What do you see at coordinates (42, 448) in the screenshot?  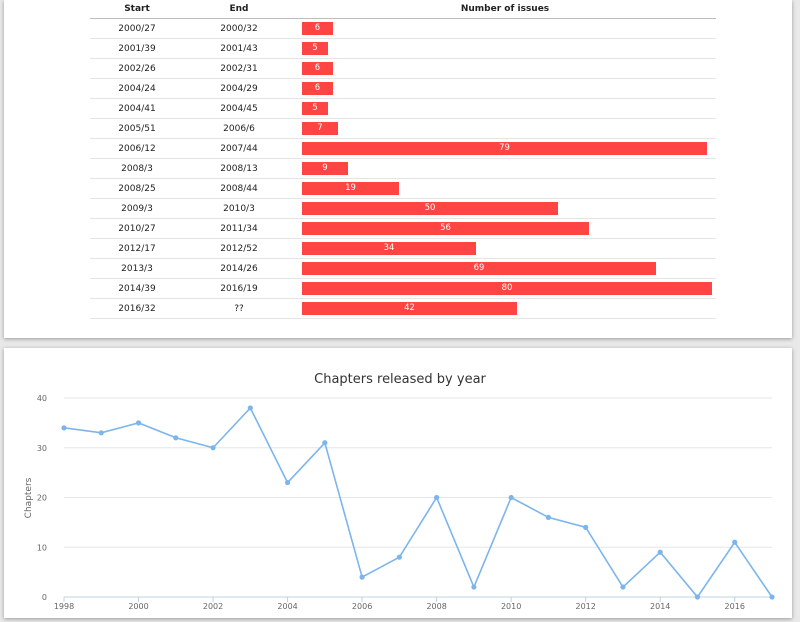 I see `y-tick-label: 30` at bounding box center [42, 448].